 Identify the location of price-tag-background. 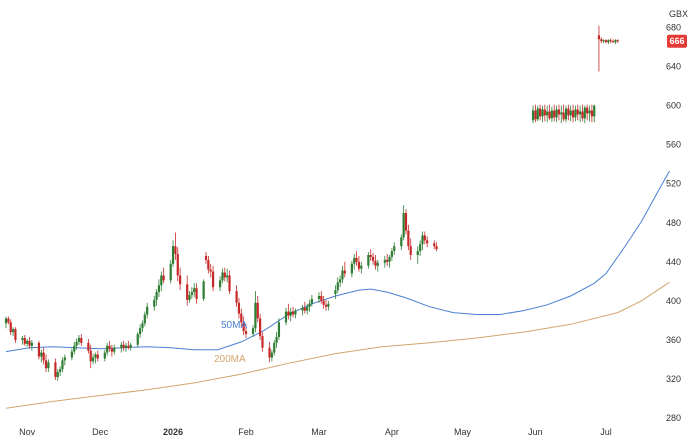
(677, 41).